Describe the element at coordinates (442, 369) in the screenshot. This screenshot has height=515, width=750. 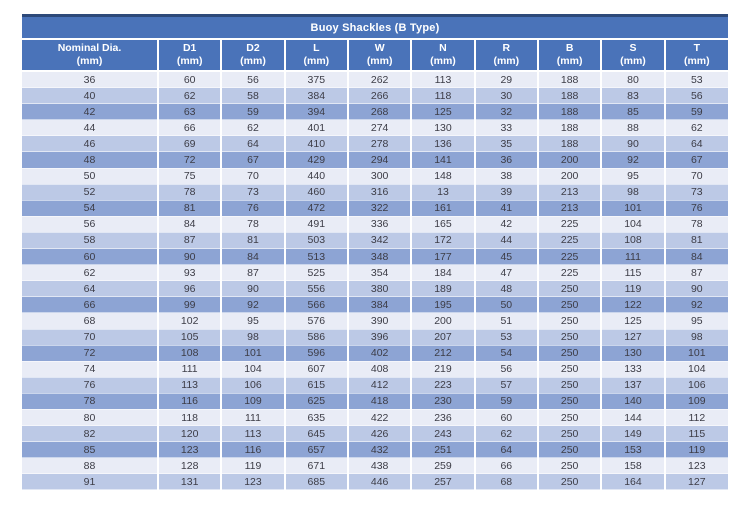
I see `table-cell: 219` at that location.